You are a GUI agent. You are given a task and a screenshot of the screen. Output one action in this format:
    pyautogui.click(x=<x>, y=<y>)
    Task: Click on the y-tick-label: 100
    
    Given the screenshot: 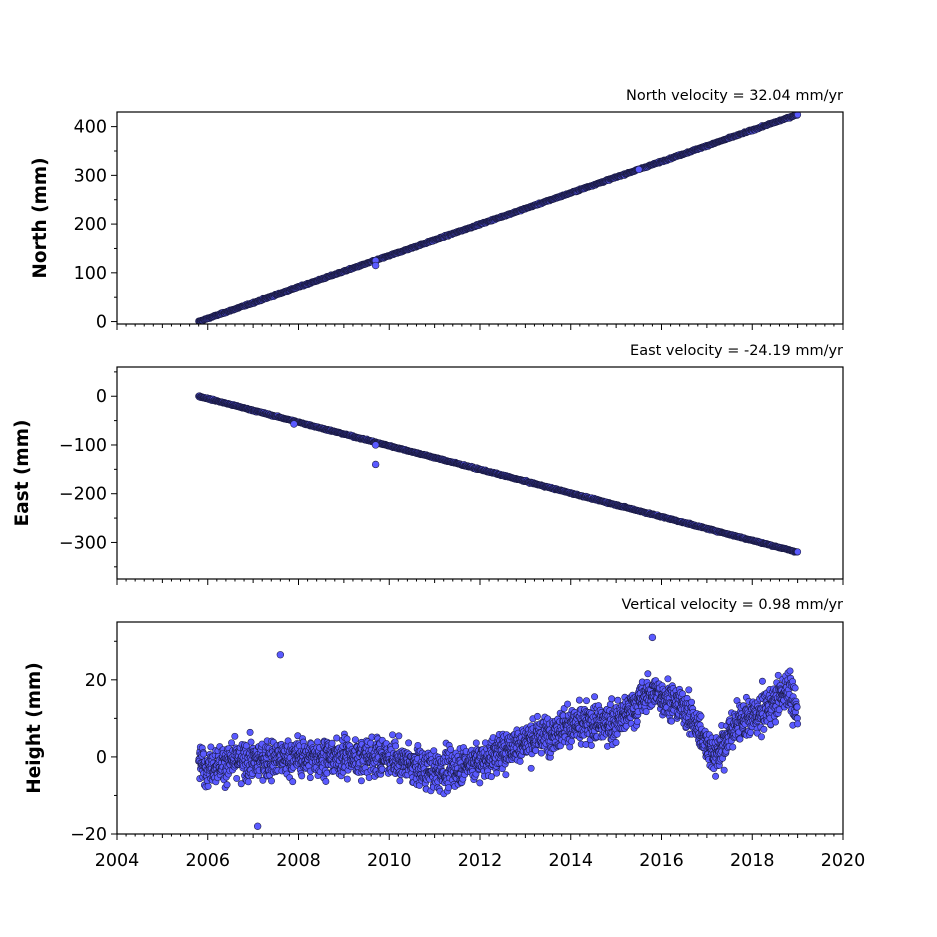 What is the action you would take?
    pyautogui.click(x=90, y=274)
    